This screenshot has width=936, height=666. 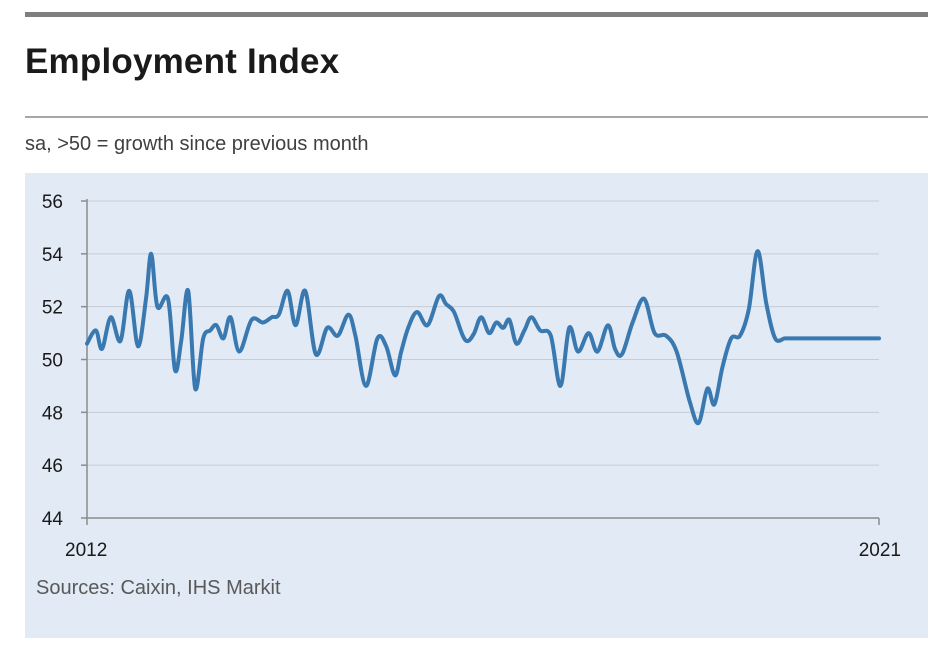 I want to click on top-rule, so click(x=476, y=14).